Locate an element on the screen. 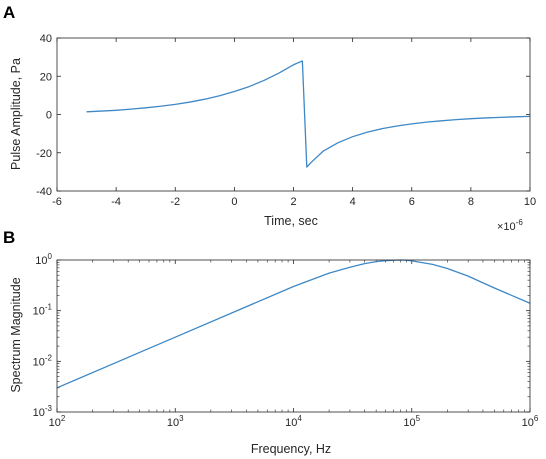  x-tick-label: 6 is located at coordinates (412, 202).